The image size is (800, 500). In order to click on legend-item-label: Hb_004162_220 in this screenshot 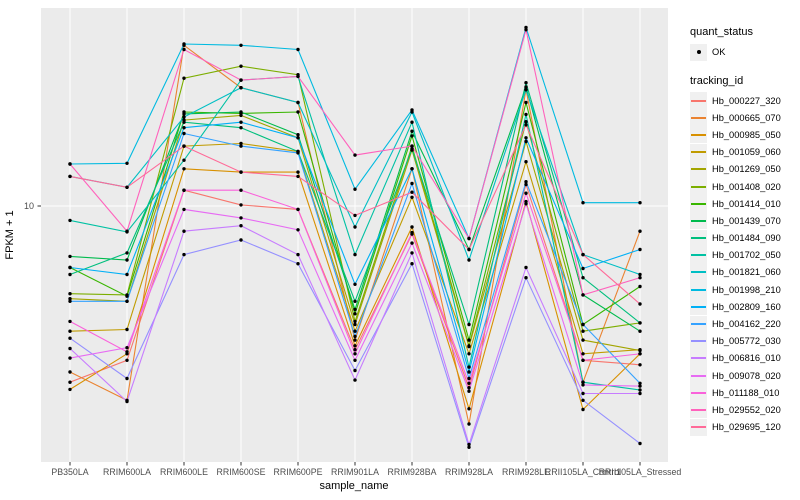, I will do `click(746, 324)`.